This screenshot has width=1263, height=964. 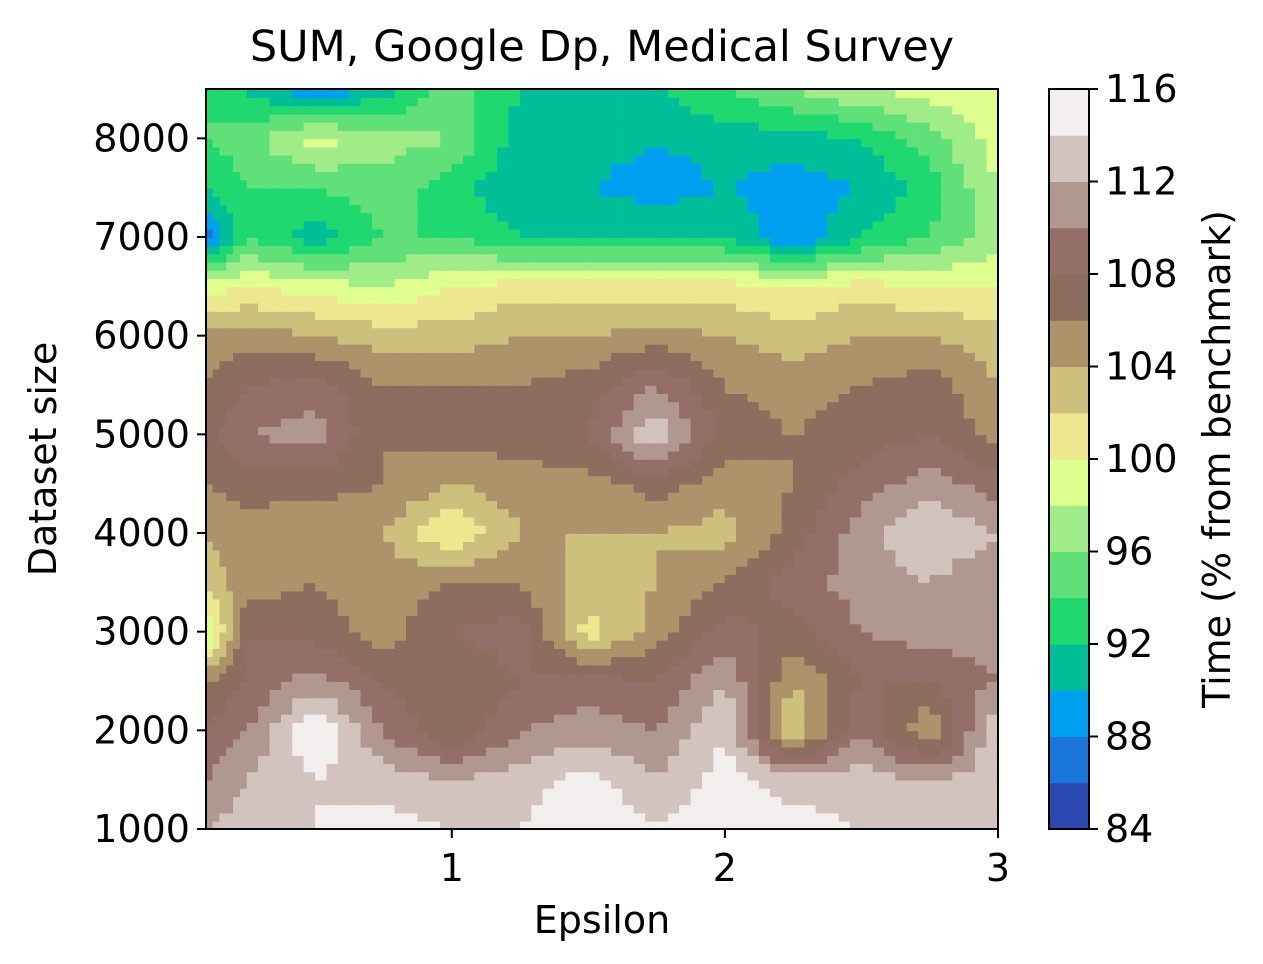 What do you see at coordinates (43, 459) in the screenshot?
I see `y-axis-label: Dataset size` at bounding box center [43, 459].